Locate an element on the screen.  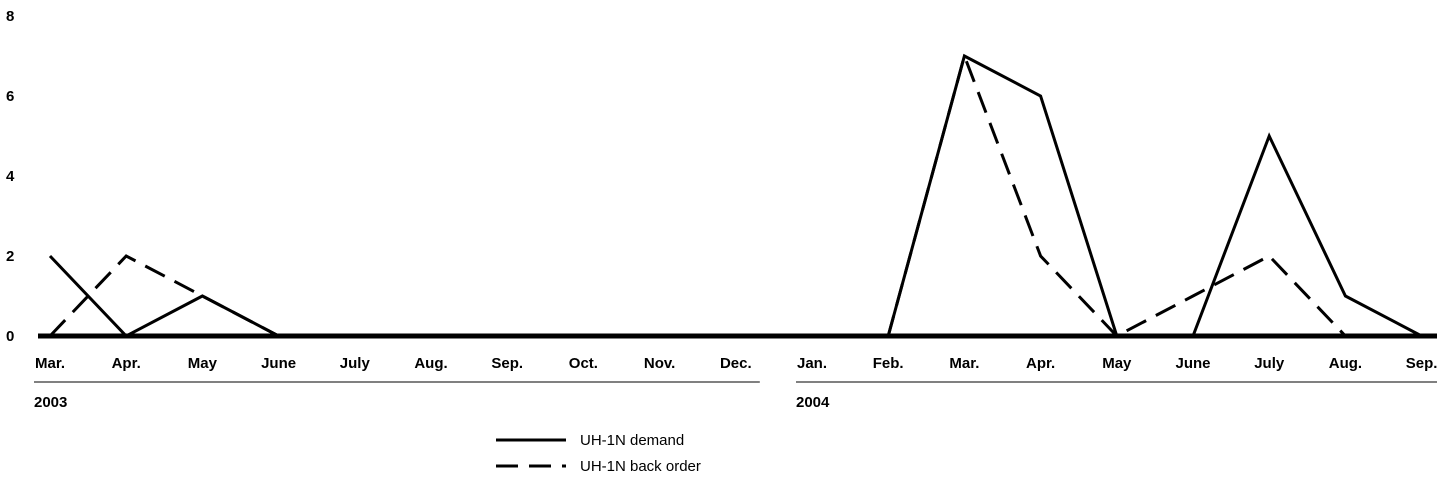
year-label: 2003 is located at coordinates (50, 402).